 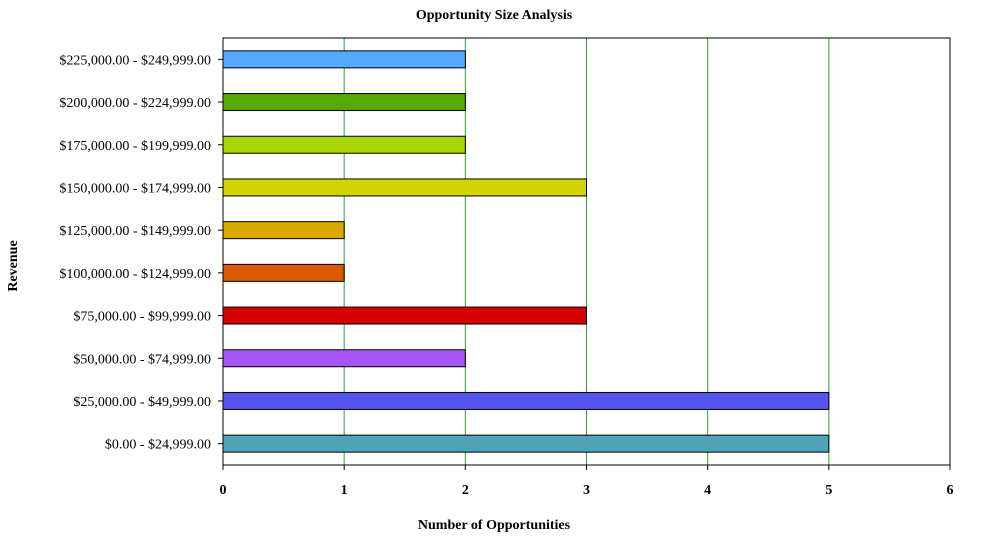 I want to click on category-label: $100,000.00 - $124,999.00, so click(x=135, y=274).